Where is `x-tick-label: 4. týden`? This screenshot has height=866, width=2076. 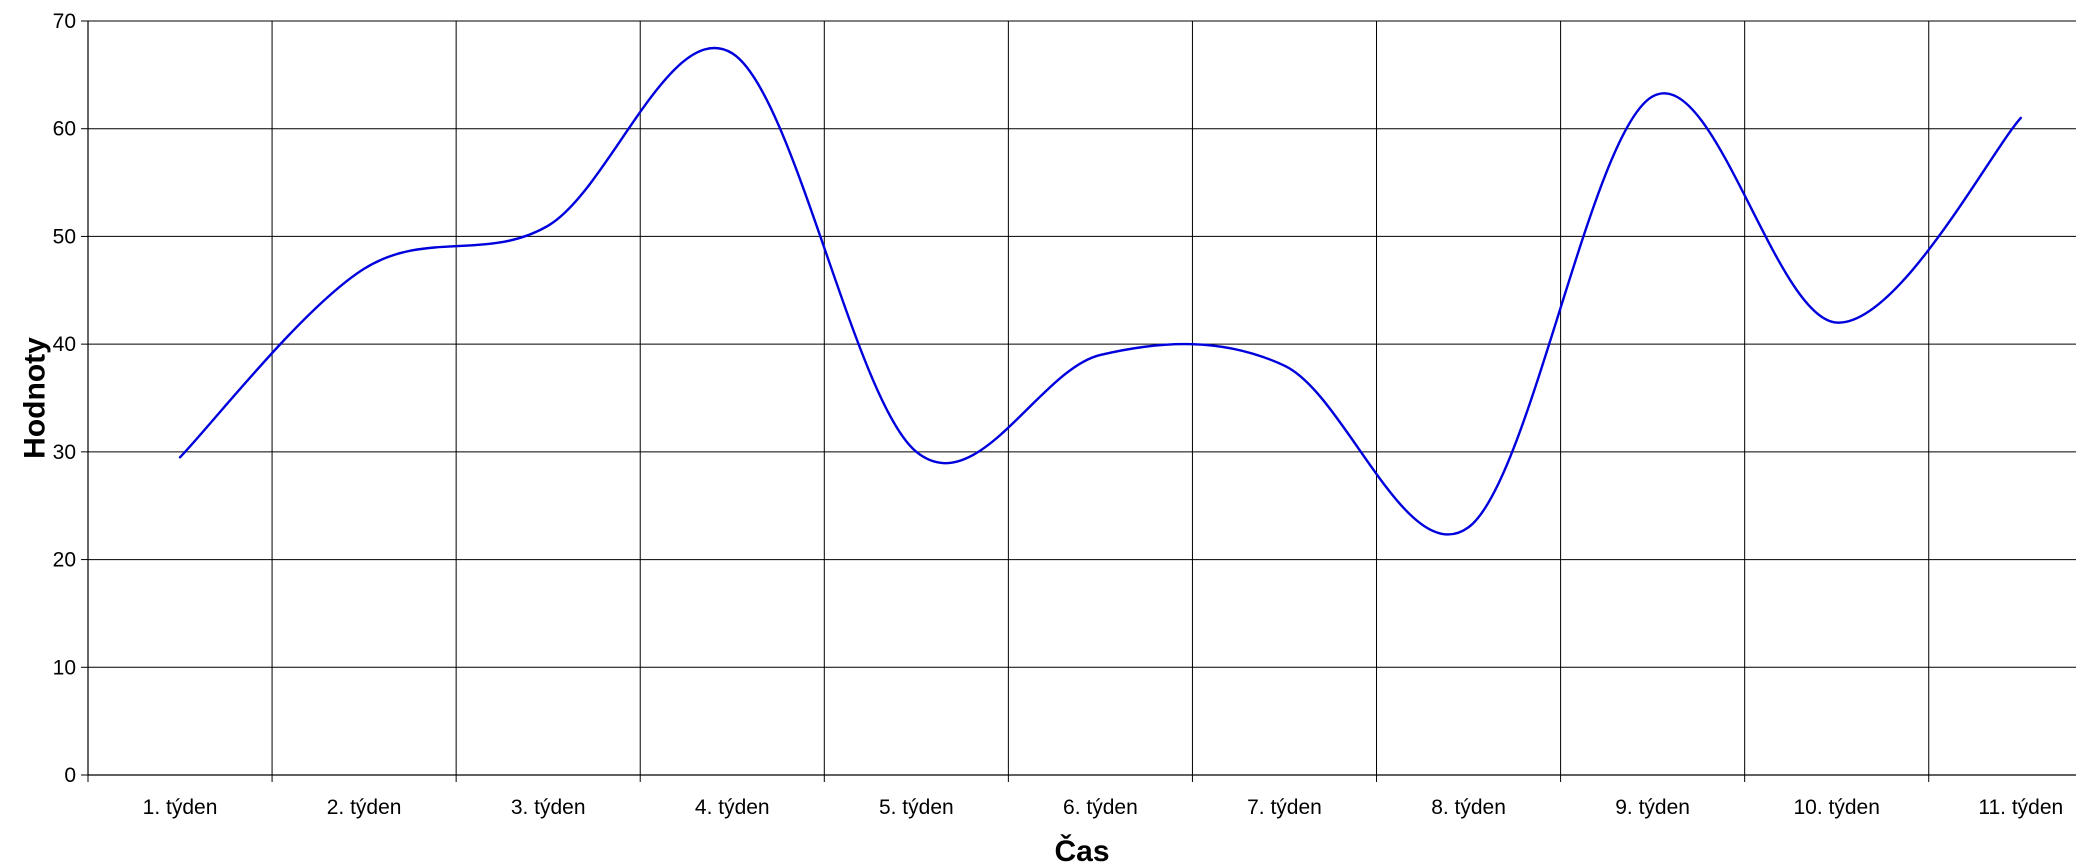 x-tick-label: 4. týden is located at coordinates (732, 807).